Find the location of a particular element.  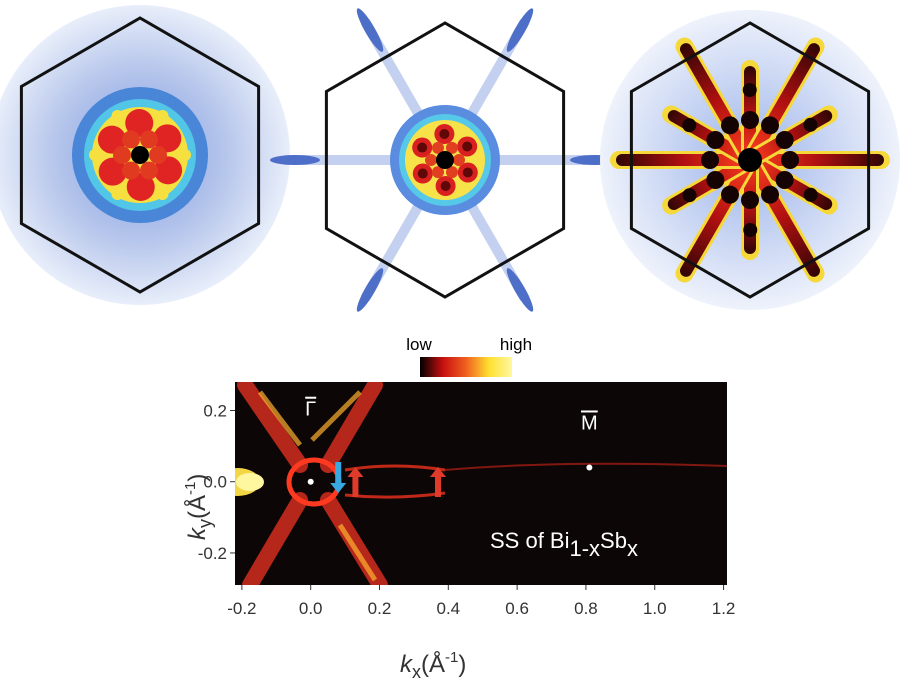

y-tick-label: 0.0 is located at coordinates (215, 482).